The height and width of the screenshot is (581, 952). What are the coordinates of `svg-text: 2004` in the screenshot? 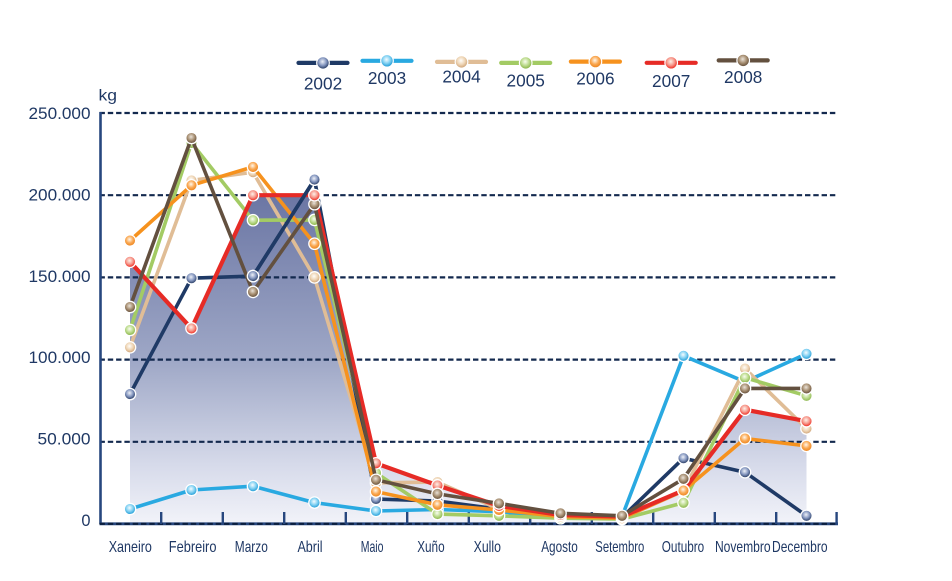 It's located at (461, 77).